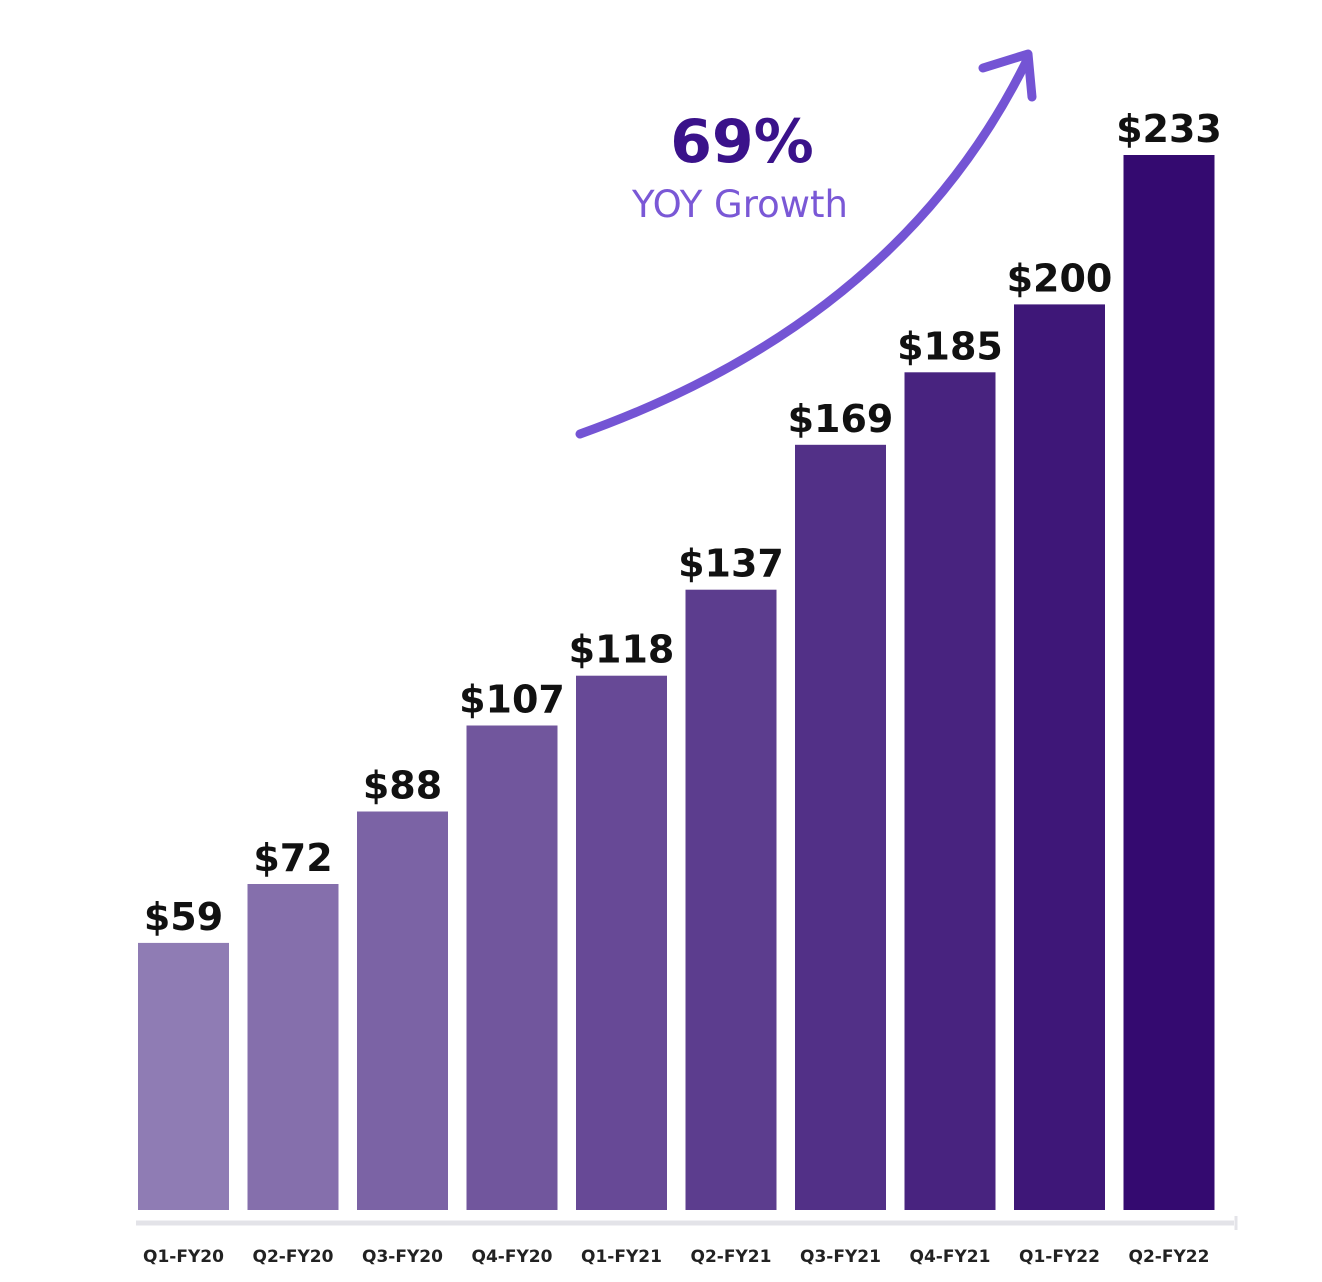 The height and width of the screenshot is (1282, 1322). I want to click on x-tick-label-q1-fy21: Q1-FY21, so click(621, 1257).